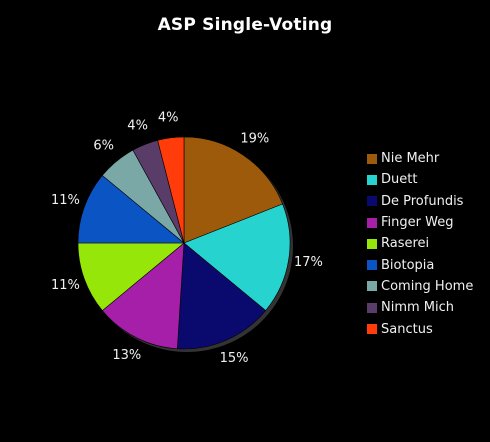 The image size is (490, 442). Describe the element at coordinates (405, 244) in the screenshot. I see `legend-label: Raserei` at that location.